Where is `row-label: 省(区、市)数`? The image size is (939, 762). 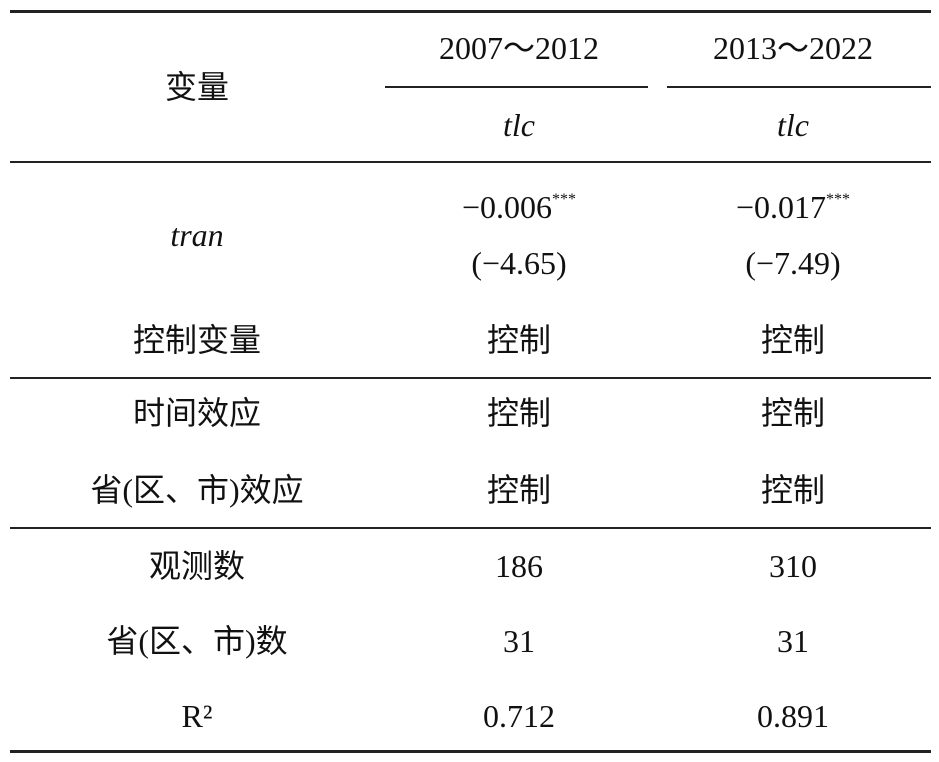
row-label: 省(区、市)数 is located at coordinates (197, 641).